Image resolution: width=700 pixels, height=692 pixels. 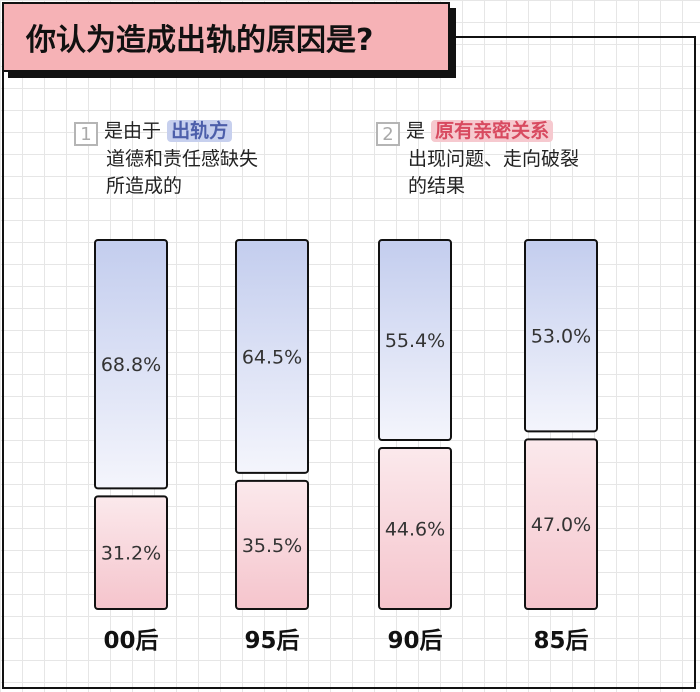 What do you see at coordinates (200, 131) in the screenshot?
I see `legend-1-highlight: 出轨方` at bounding box center [200, 131].